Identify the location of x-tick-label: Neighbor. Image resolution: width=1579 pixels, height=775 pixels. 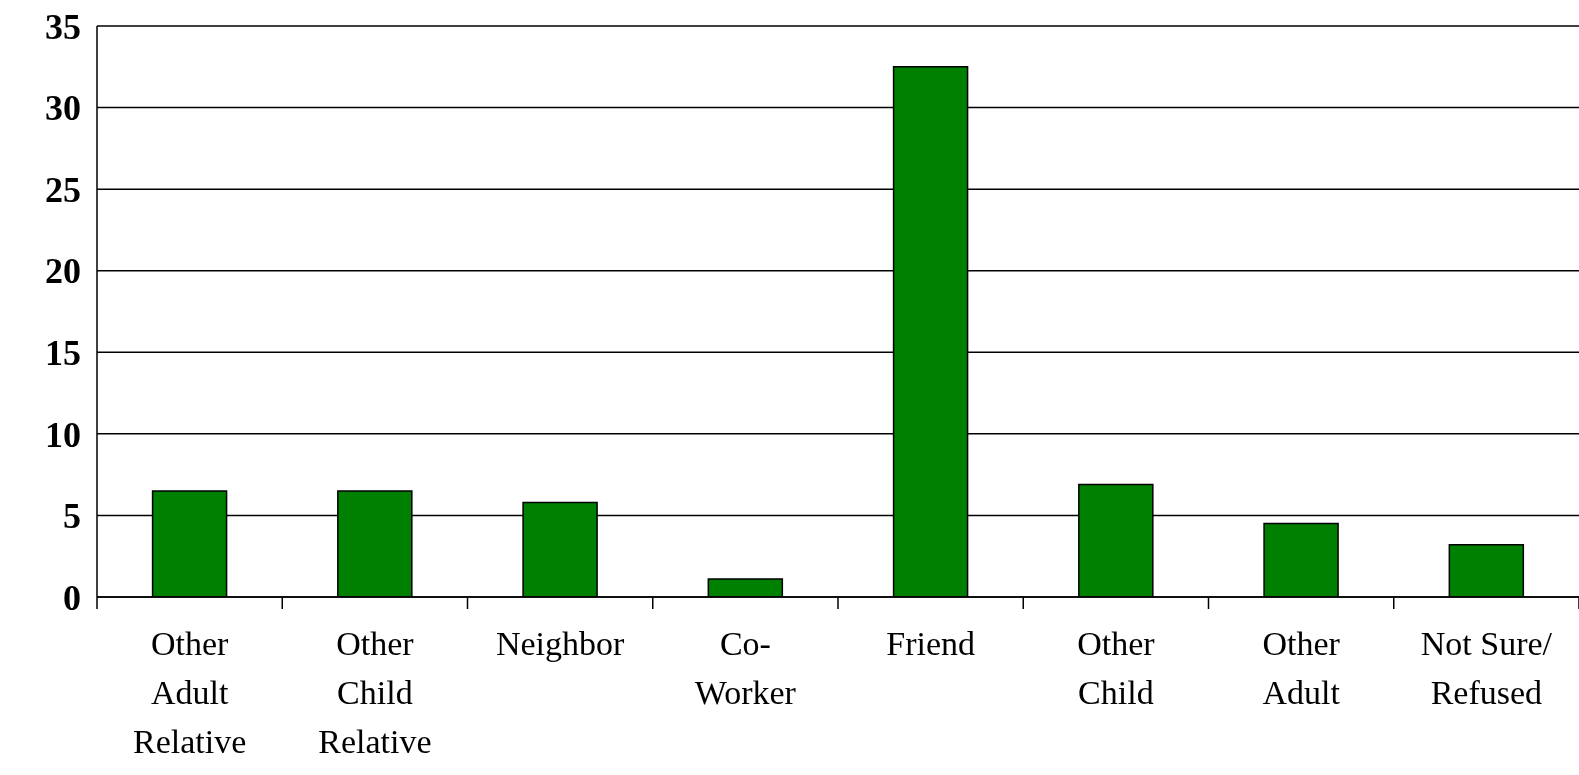
(560, 643).